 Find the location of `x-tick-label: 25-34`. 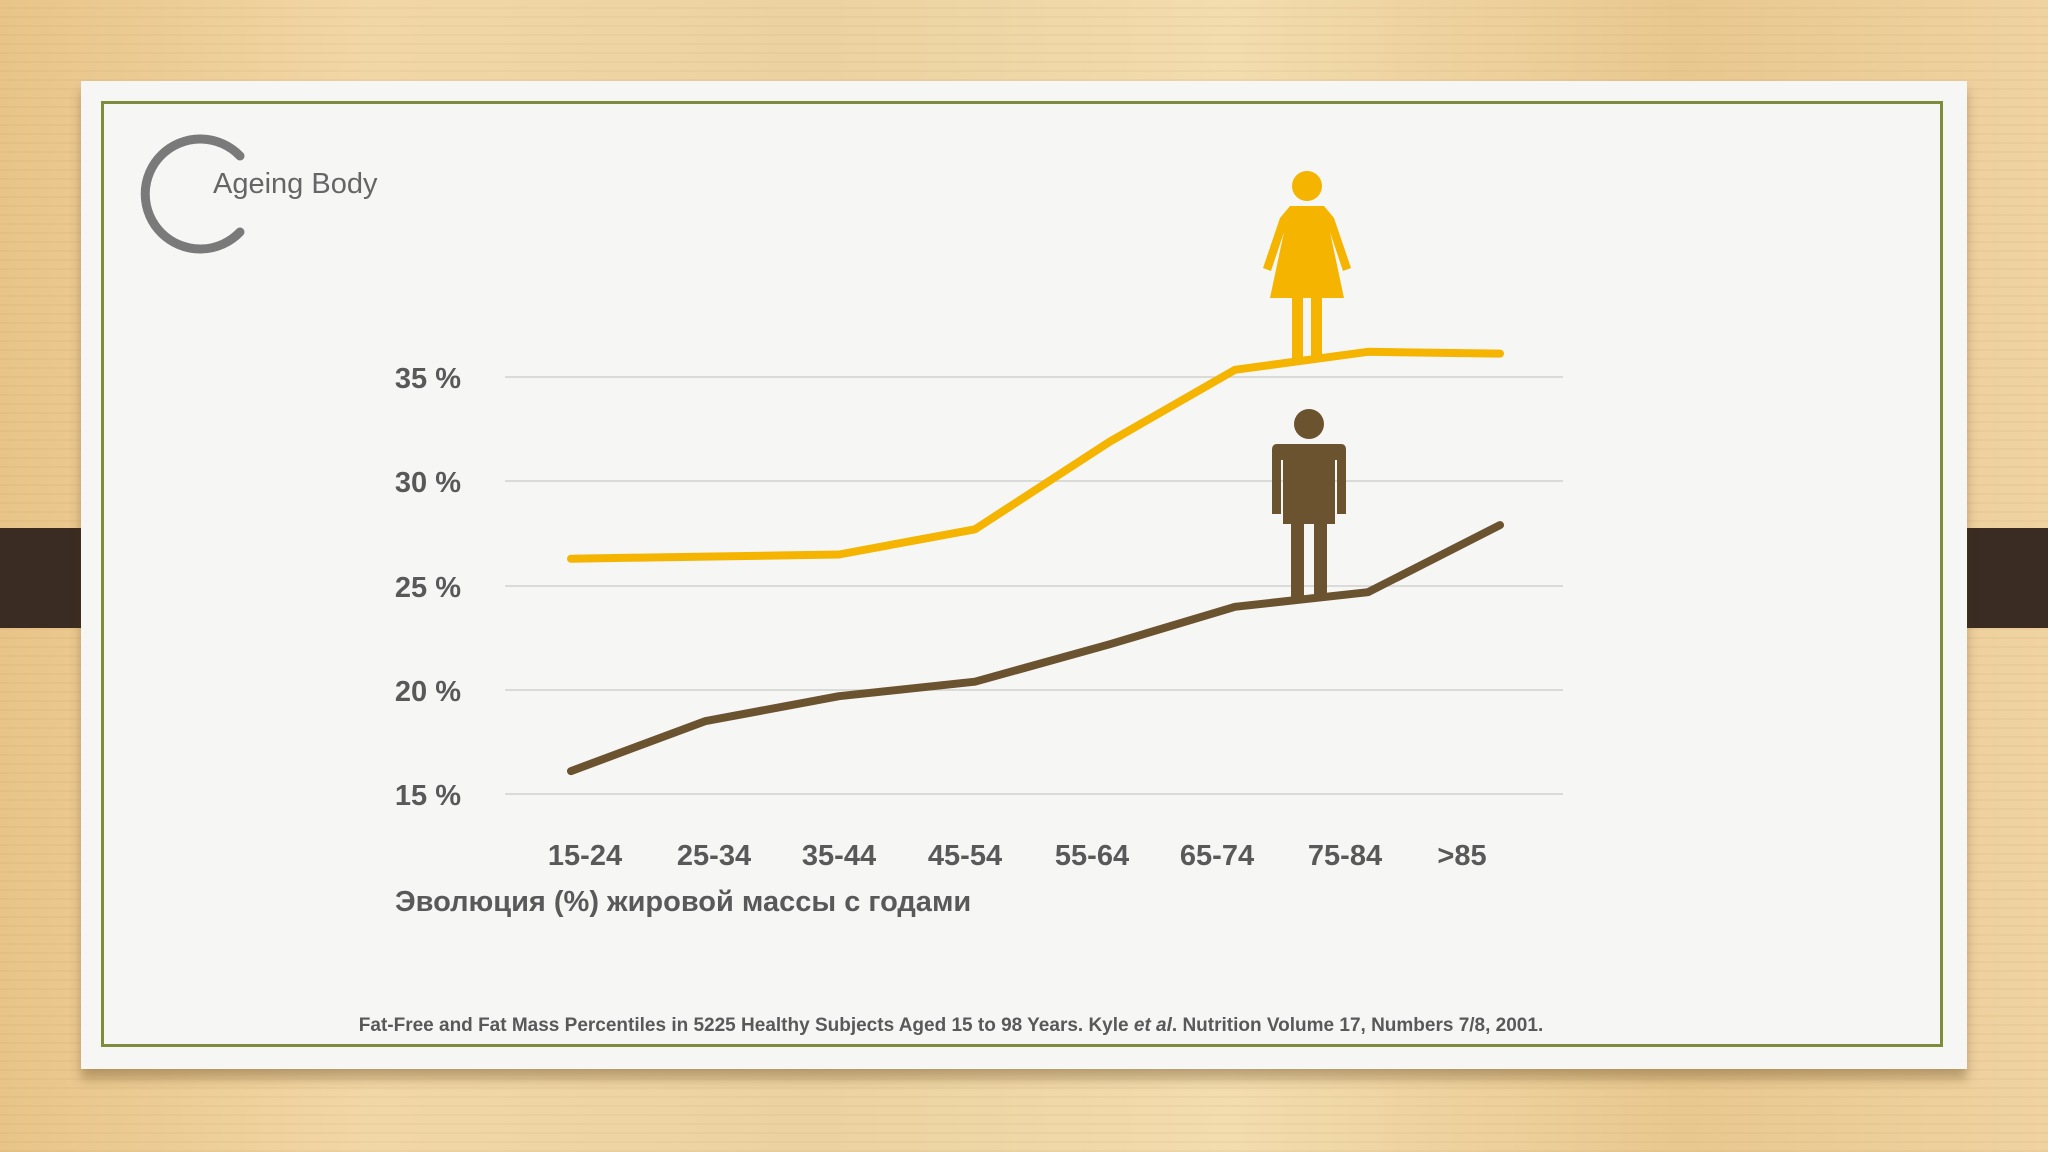

x-tick-label: 25-34 is located at coordinates (714, 856).